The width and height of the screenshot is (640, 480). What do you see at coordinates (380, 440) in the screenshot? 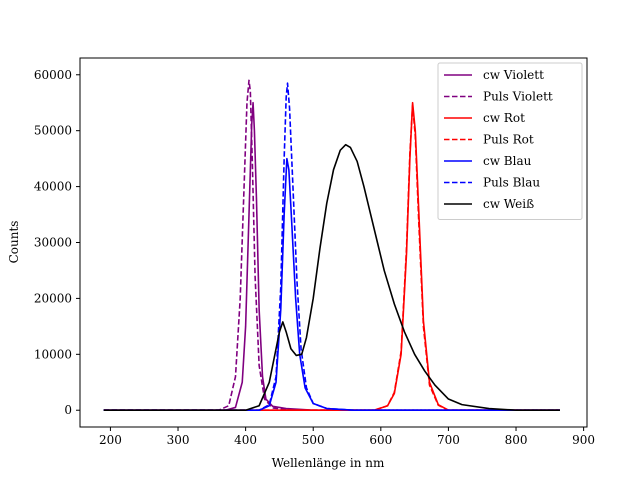
I see `x-tick-label: 600` at bounding box center [380, 440].